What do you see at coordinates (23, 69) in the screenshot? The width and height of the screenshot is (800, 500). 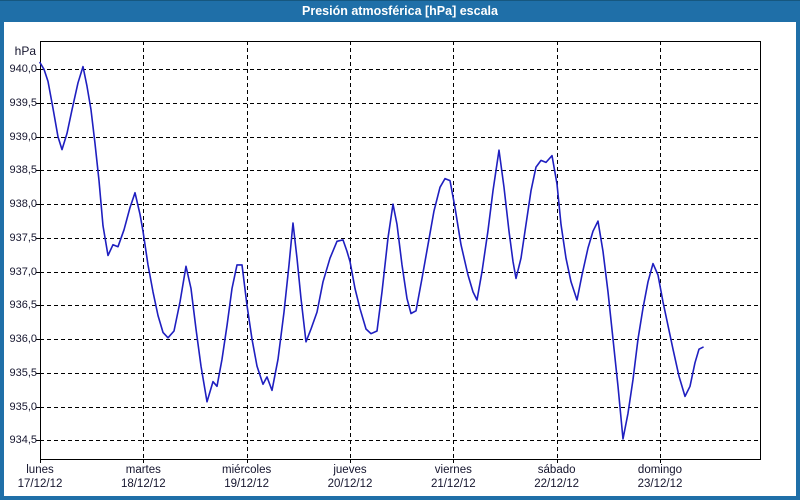 I see `y-tick-label: 940,0` at bounding box center [23, 69].